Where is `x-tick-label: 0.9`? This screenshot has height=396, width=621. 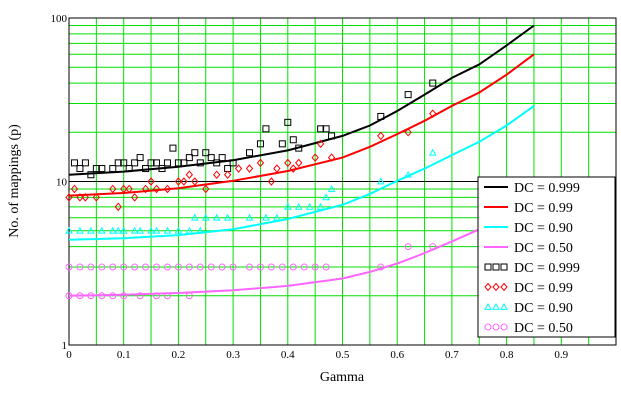
x-tick-label: 0.9 is located at coordinates (561, 355).